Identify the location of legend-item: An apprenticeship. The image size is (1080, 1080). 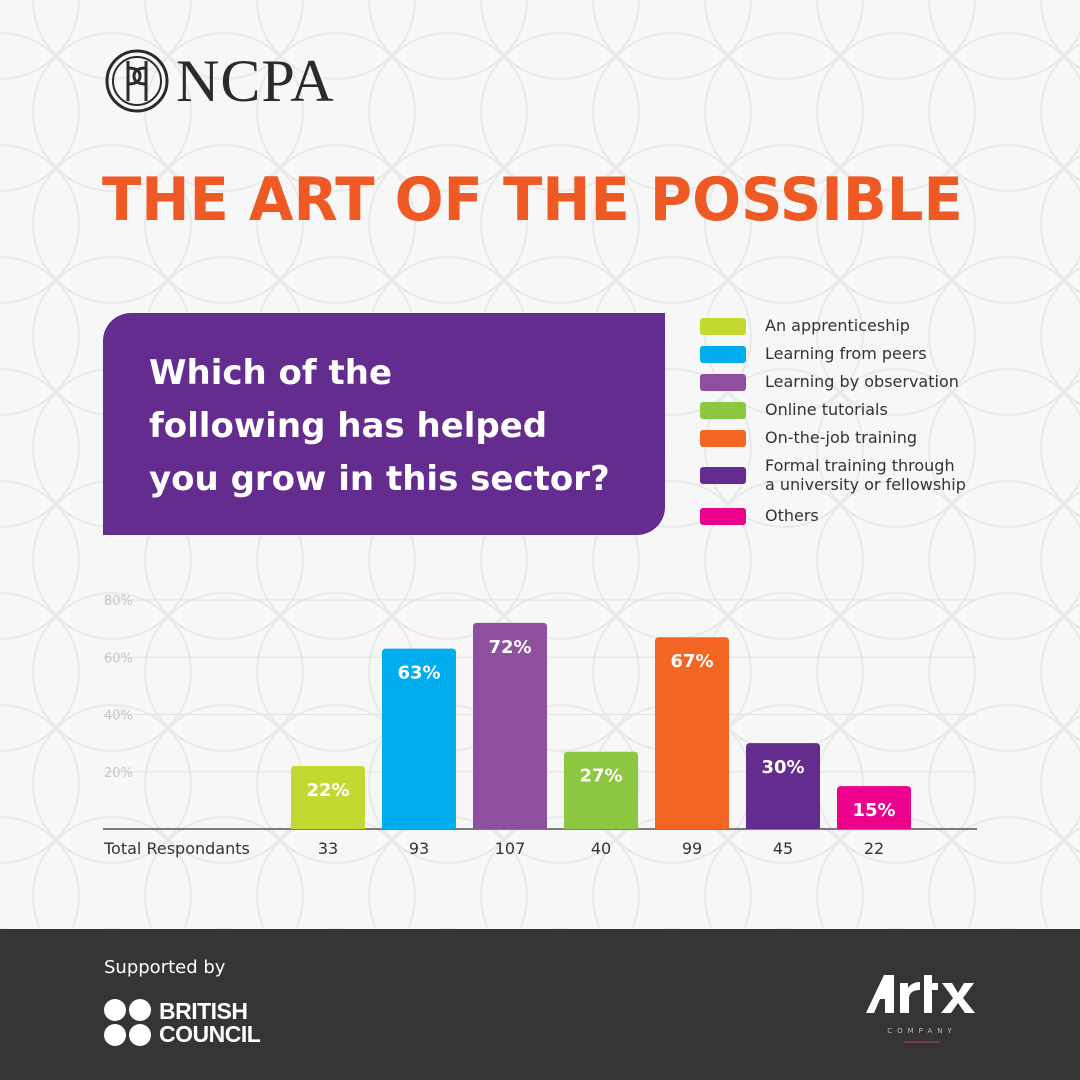
(850, 330).